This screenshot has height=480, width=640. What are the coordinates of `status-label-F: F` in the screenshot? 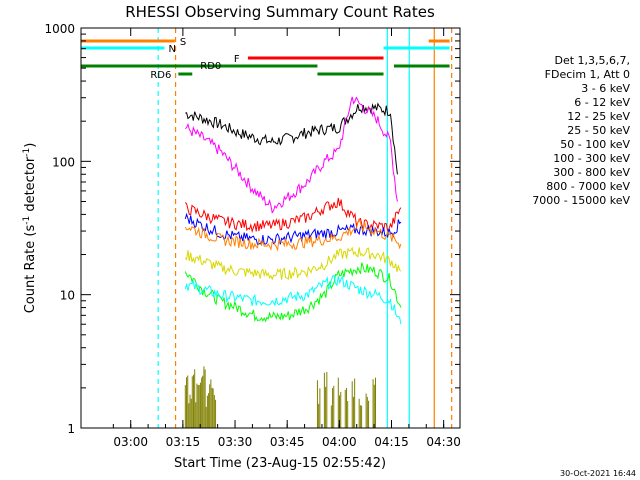 It's located at (237, 59).